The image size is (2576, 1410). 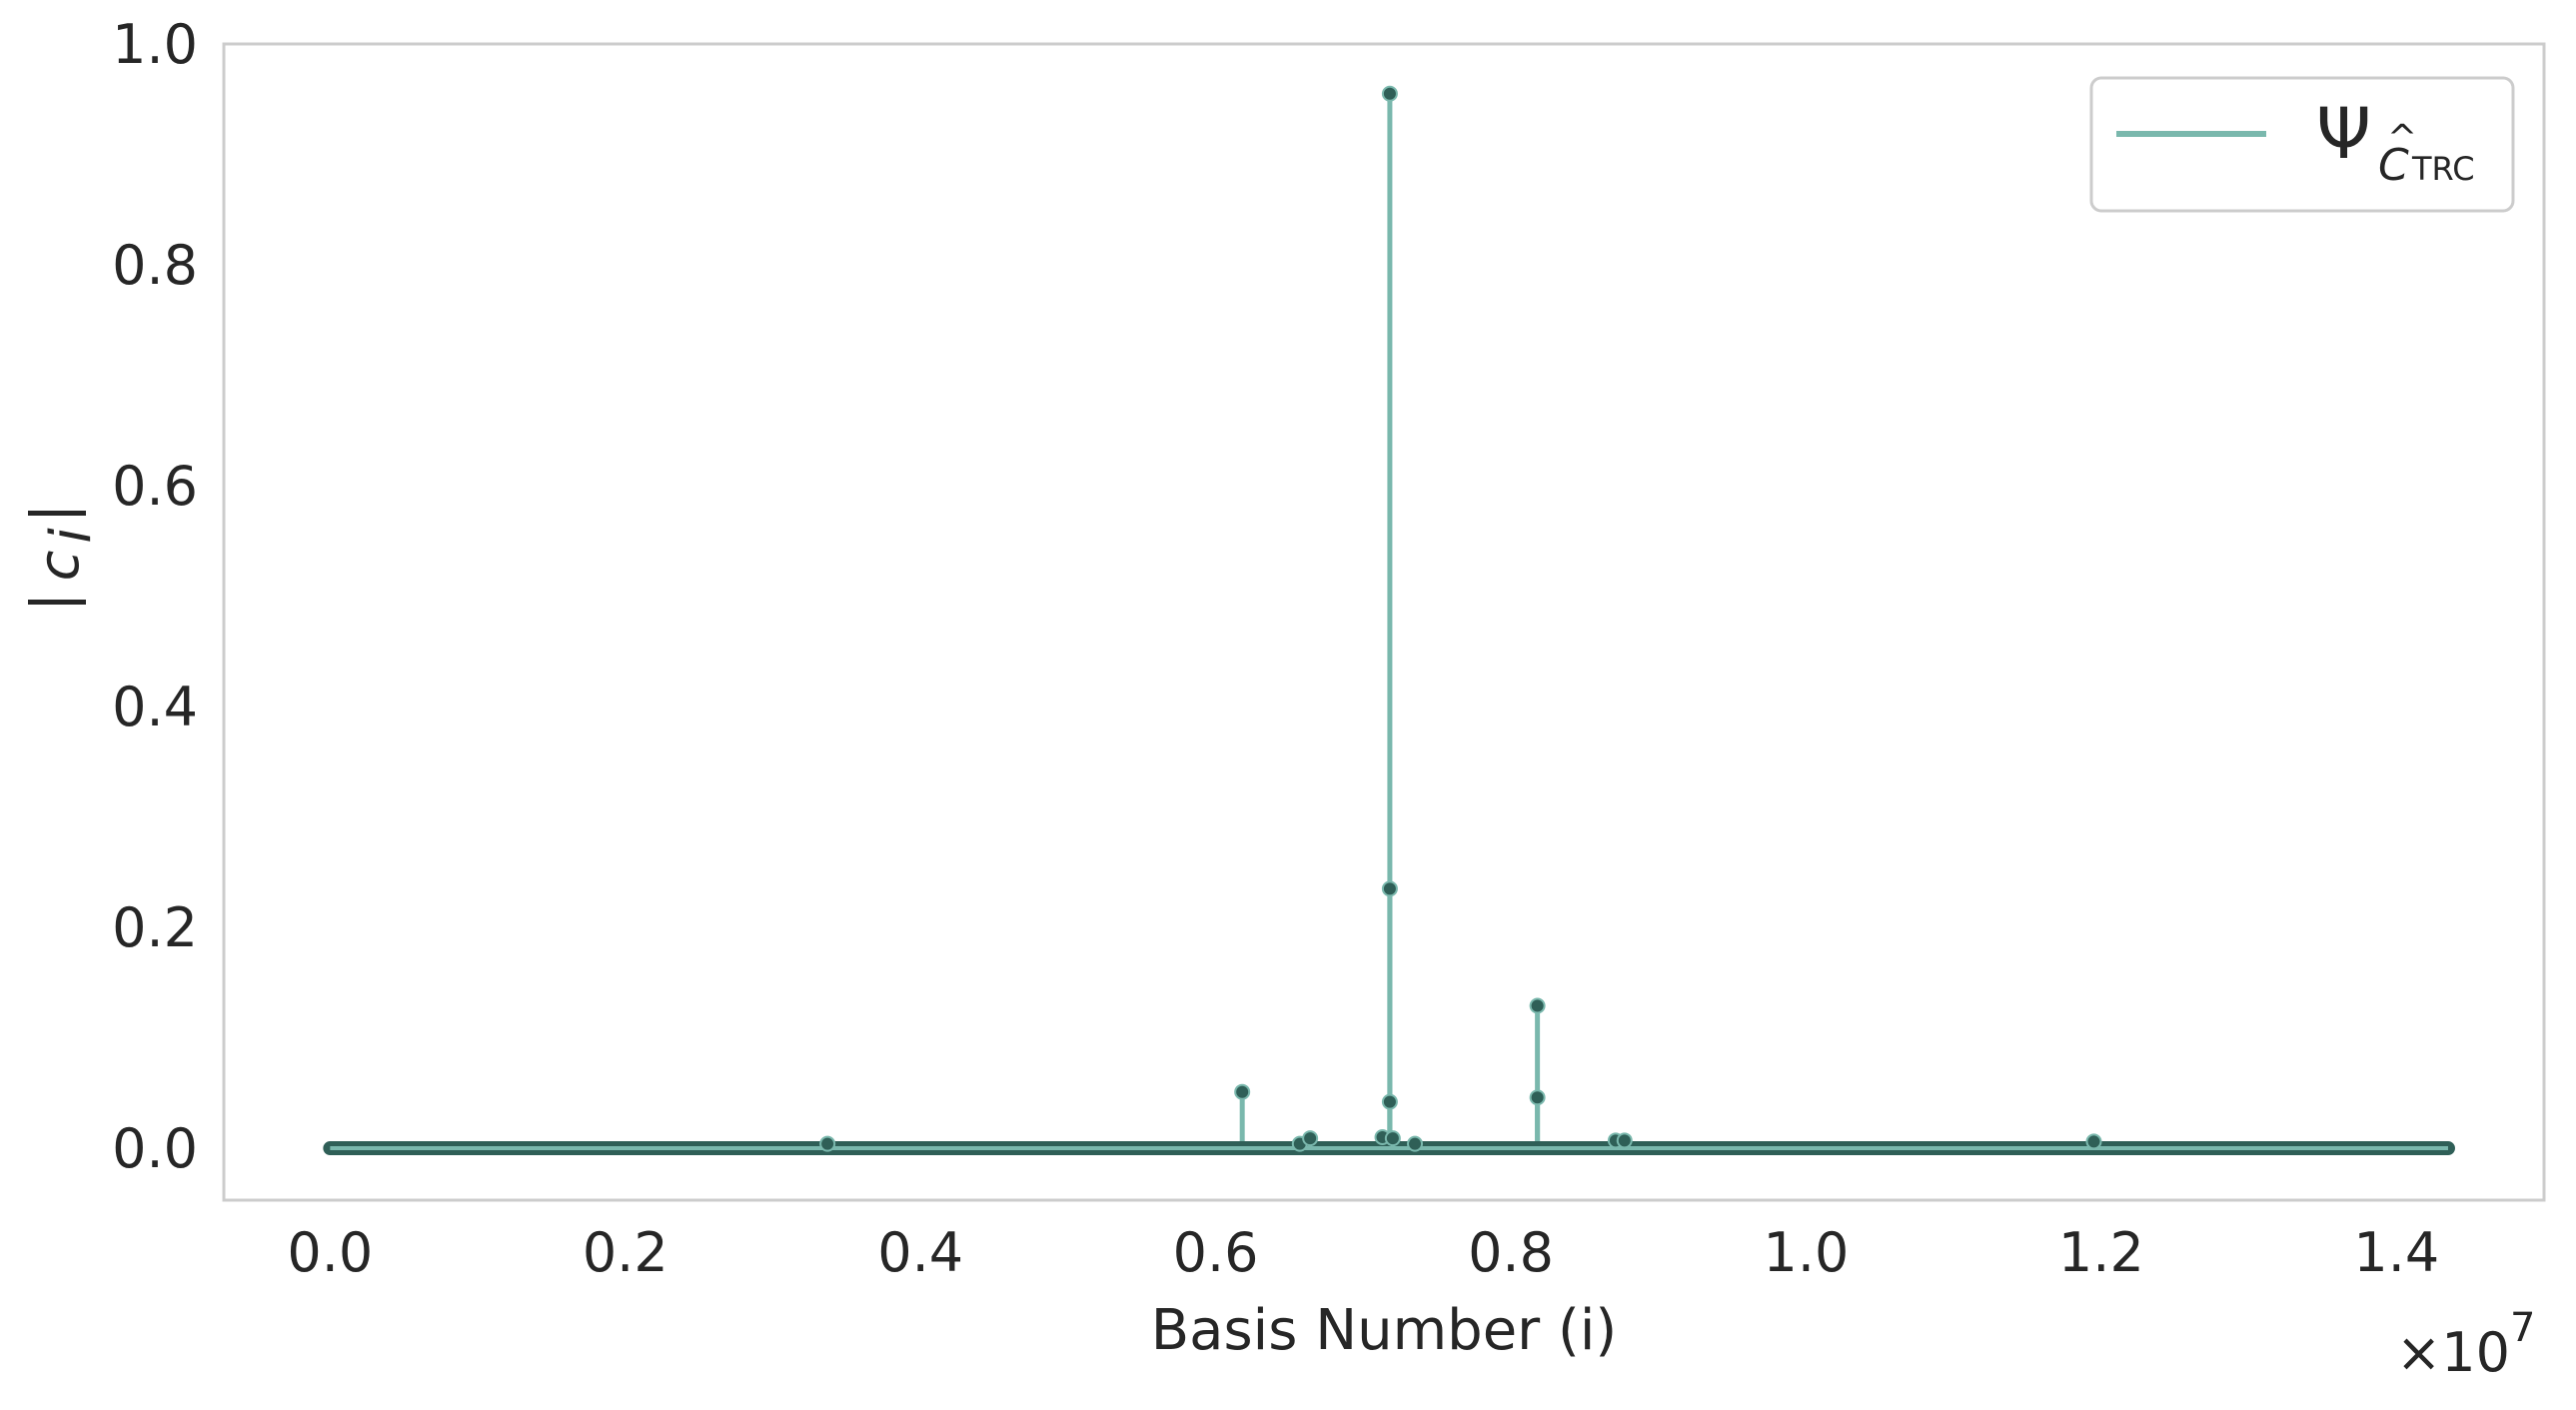 I want to click on legend-sub-hat: ^, so click(x=2402, y=138).